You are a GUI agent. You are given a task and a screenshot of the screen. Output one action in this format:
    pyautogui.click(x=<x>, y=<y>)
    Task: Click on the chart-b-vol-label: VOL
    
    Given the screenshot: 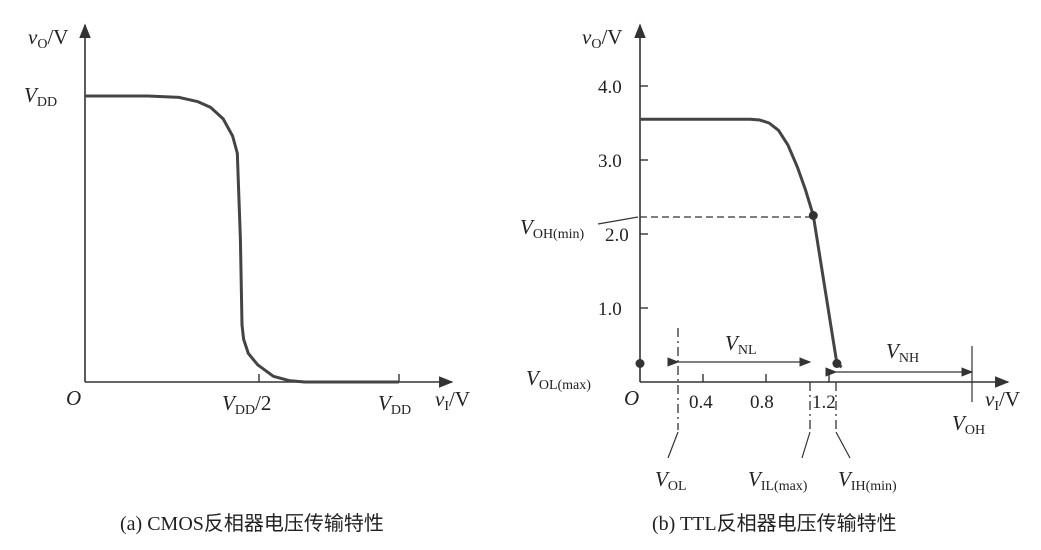 What is the action you would take?
    pyautogui.click(x=671, y=480)
    